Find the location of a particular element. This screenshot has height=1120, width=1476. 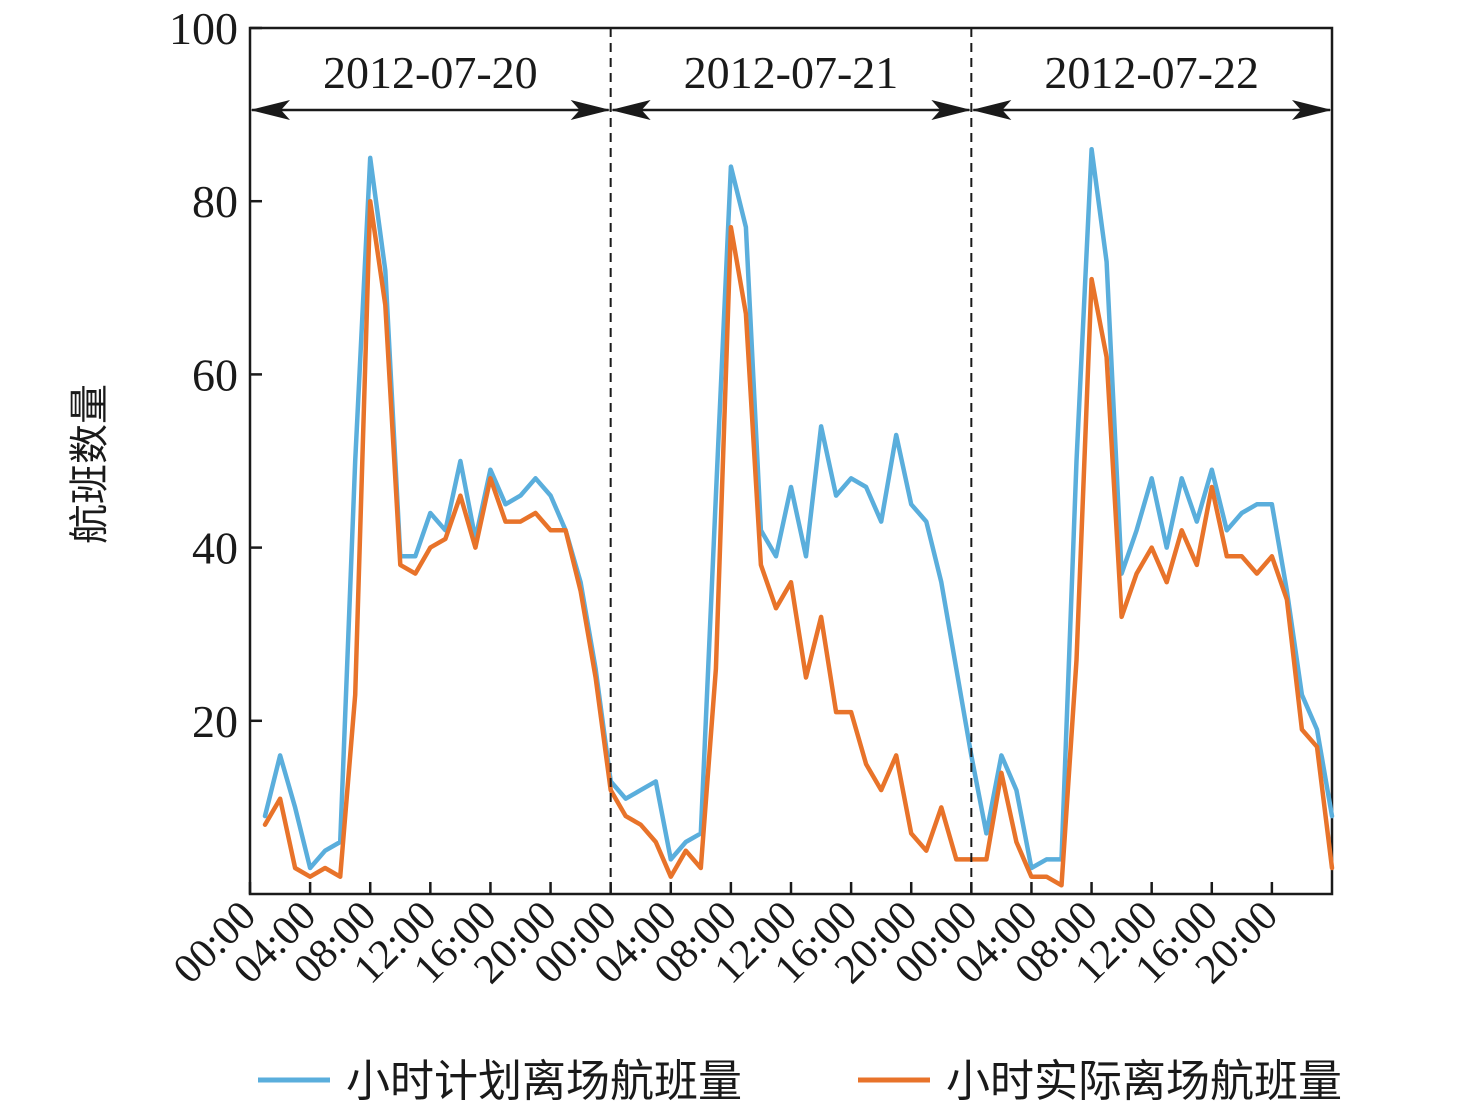

legend-label-1: 小时计划离场航班量 is located at coordinates (544, 1081).